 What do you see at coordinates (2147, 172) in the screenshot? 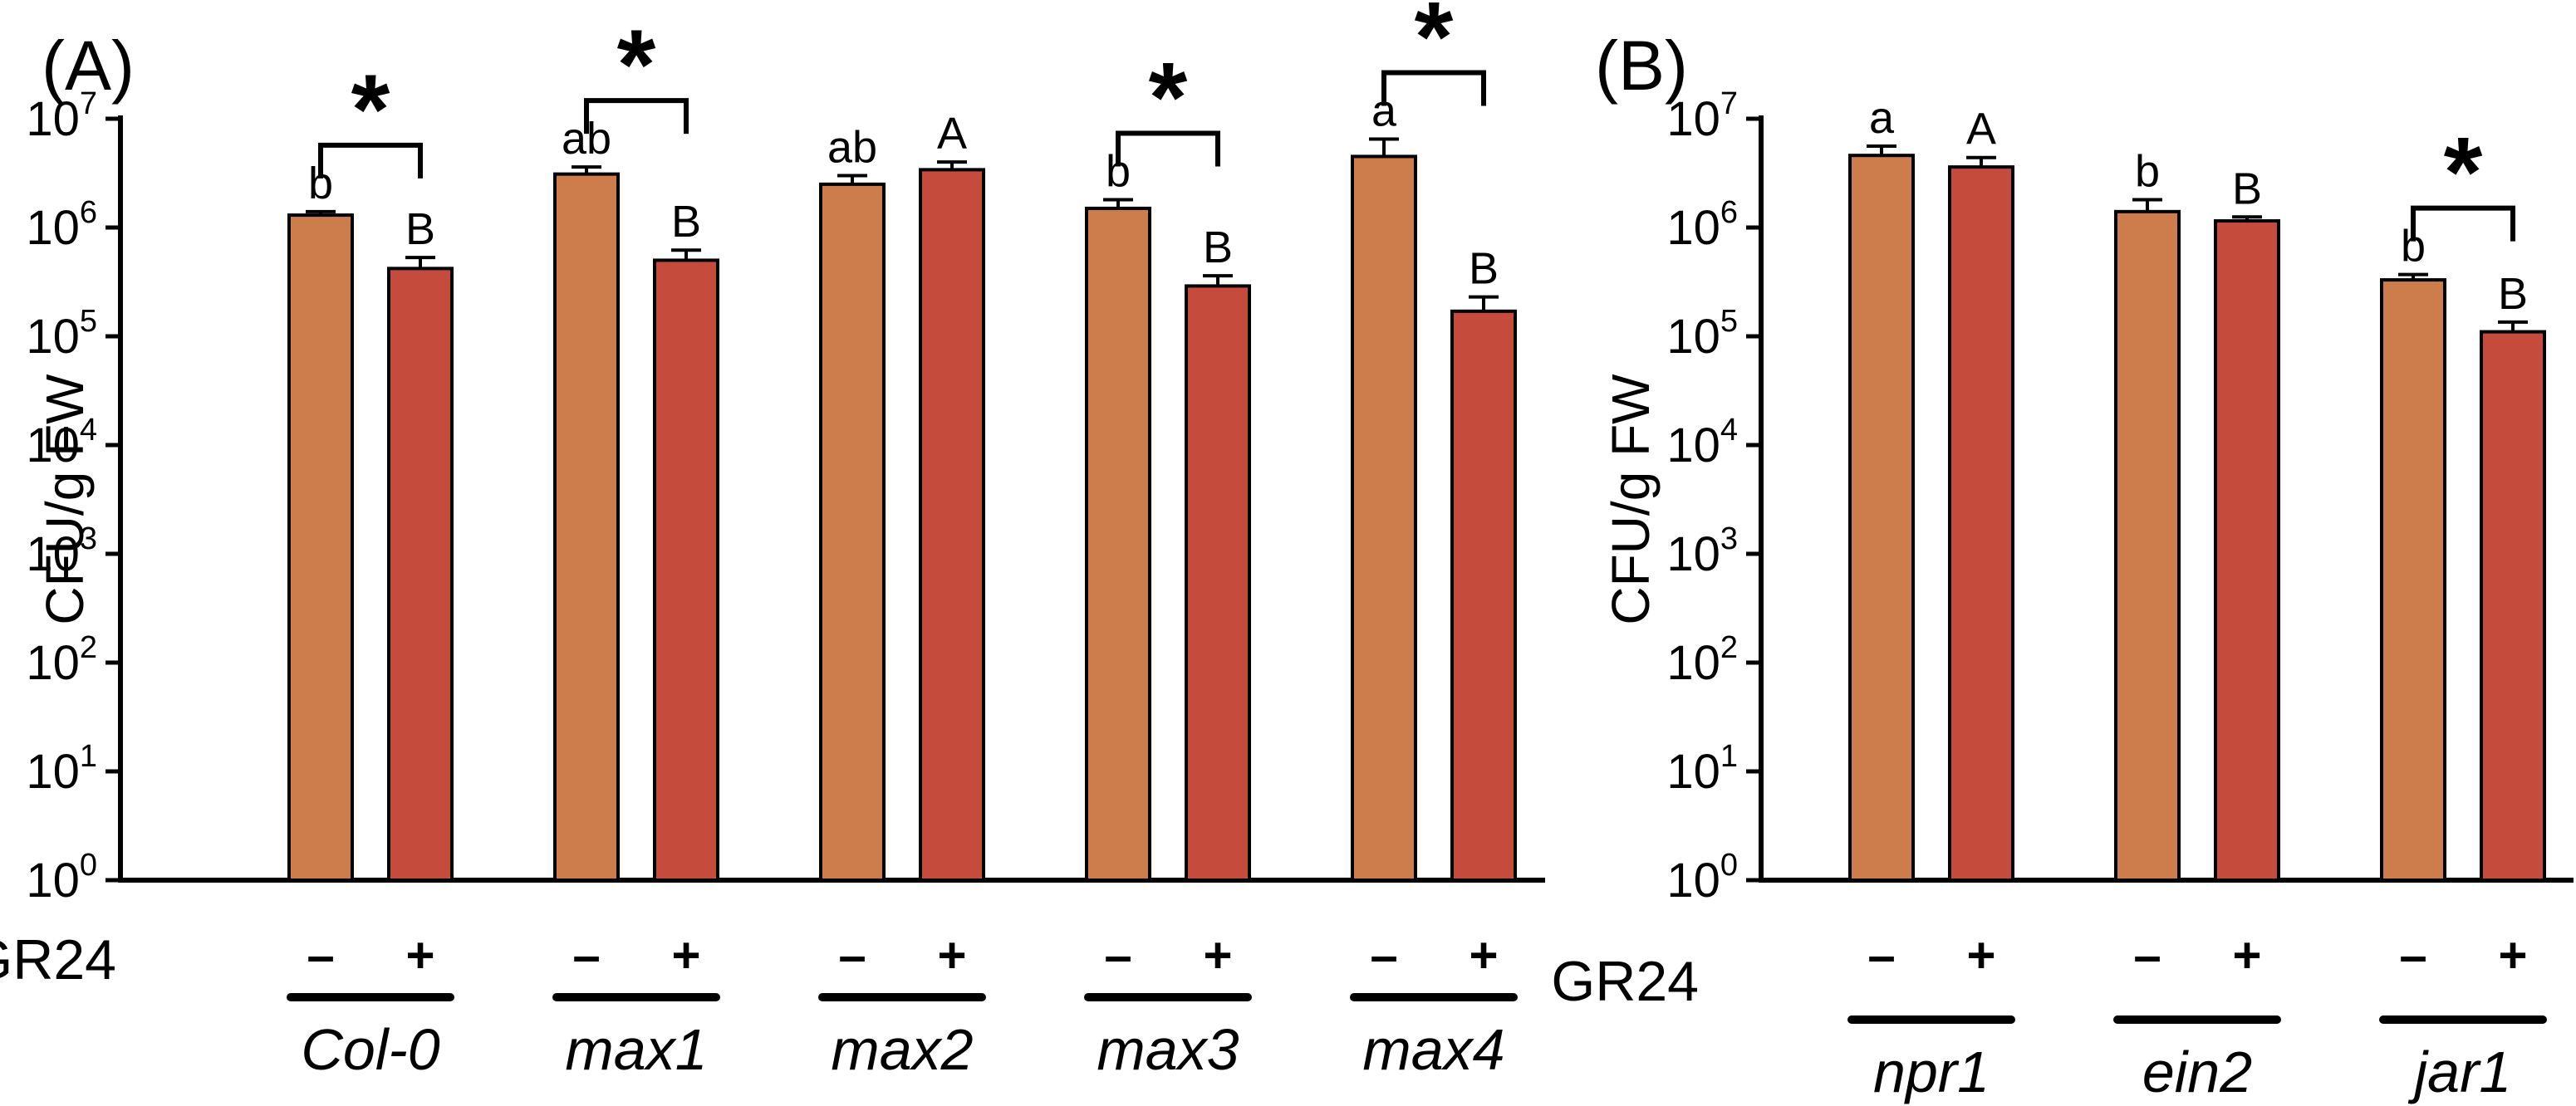
I see `significance-letter: b` at bounding box center [2147, 172].